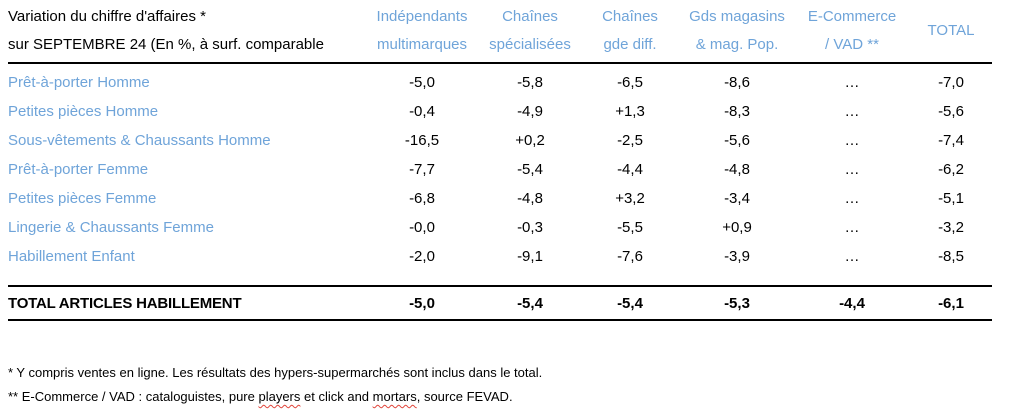 The image size is (1024, 413). I want to click on cell-value: -4,9, so click(530, 111).